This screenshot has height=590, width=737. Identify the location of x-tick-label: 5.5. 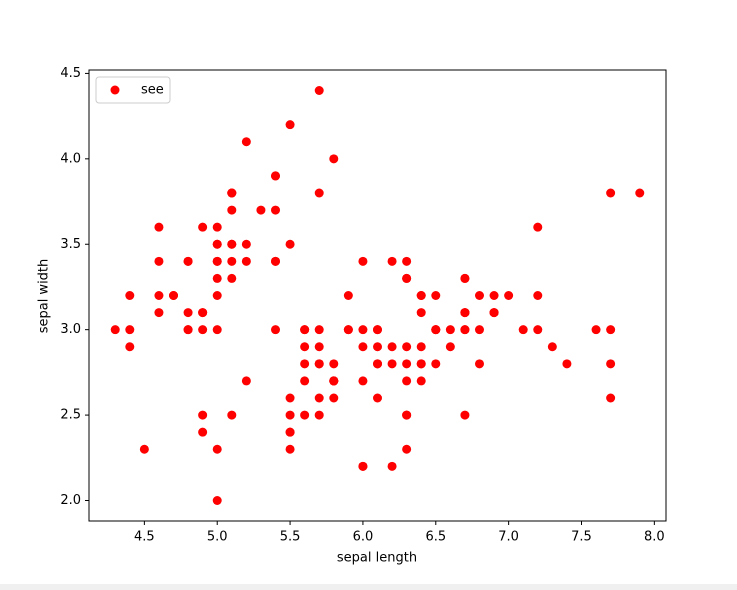
(290, 537).